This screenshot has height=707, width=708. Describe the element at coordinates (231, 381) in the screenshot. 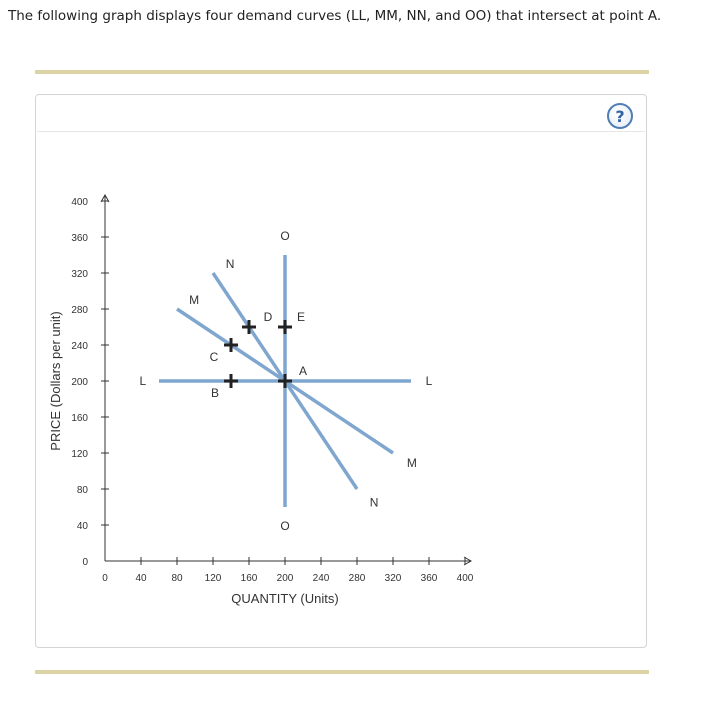

I see `point-b-marker` at that location.